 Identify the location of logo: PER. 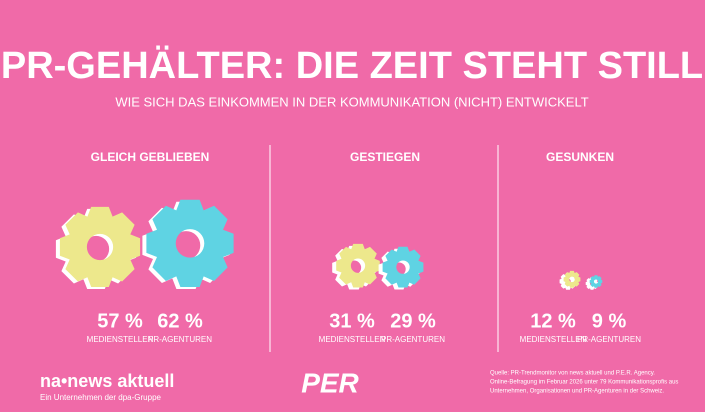
(330, 382).